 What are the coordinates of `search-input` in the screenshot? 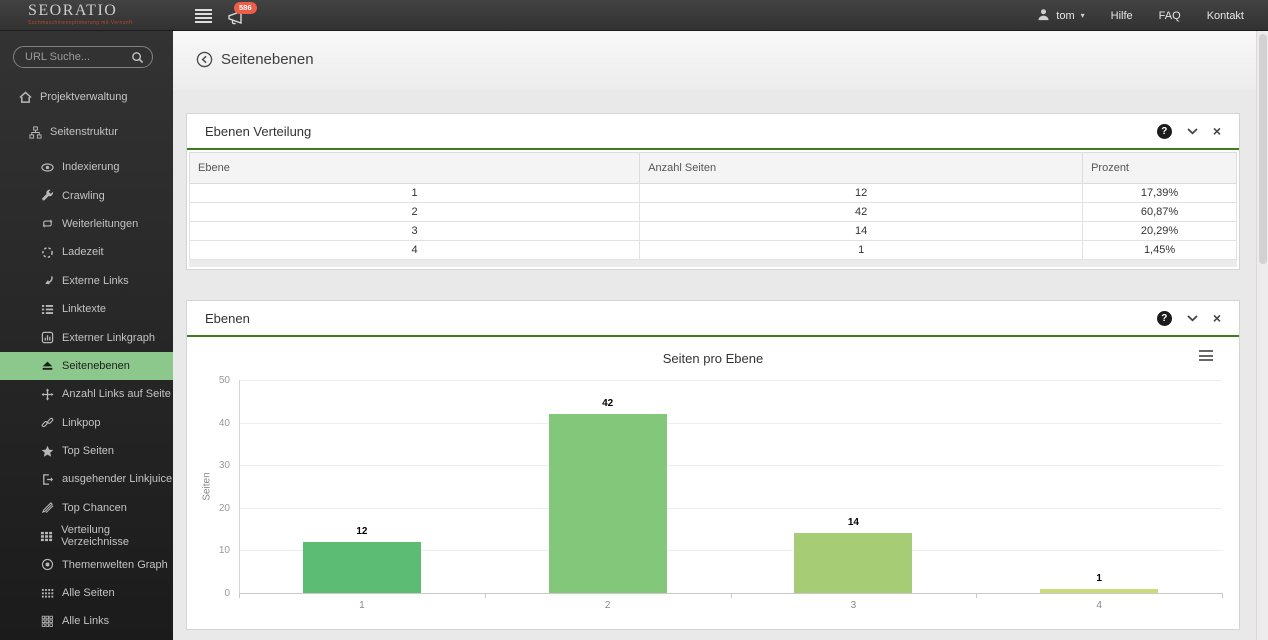 It's located at (83, 57).